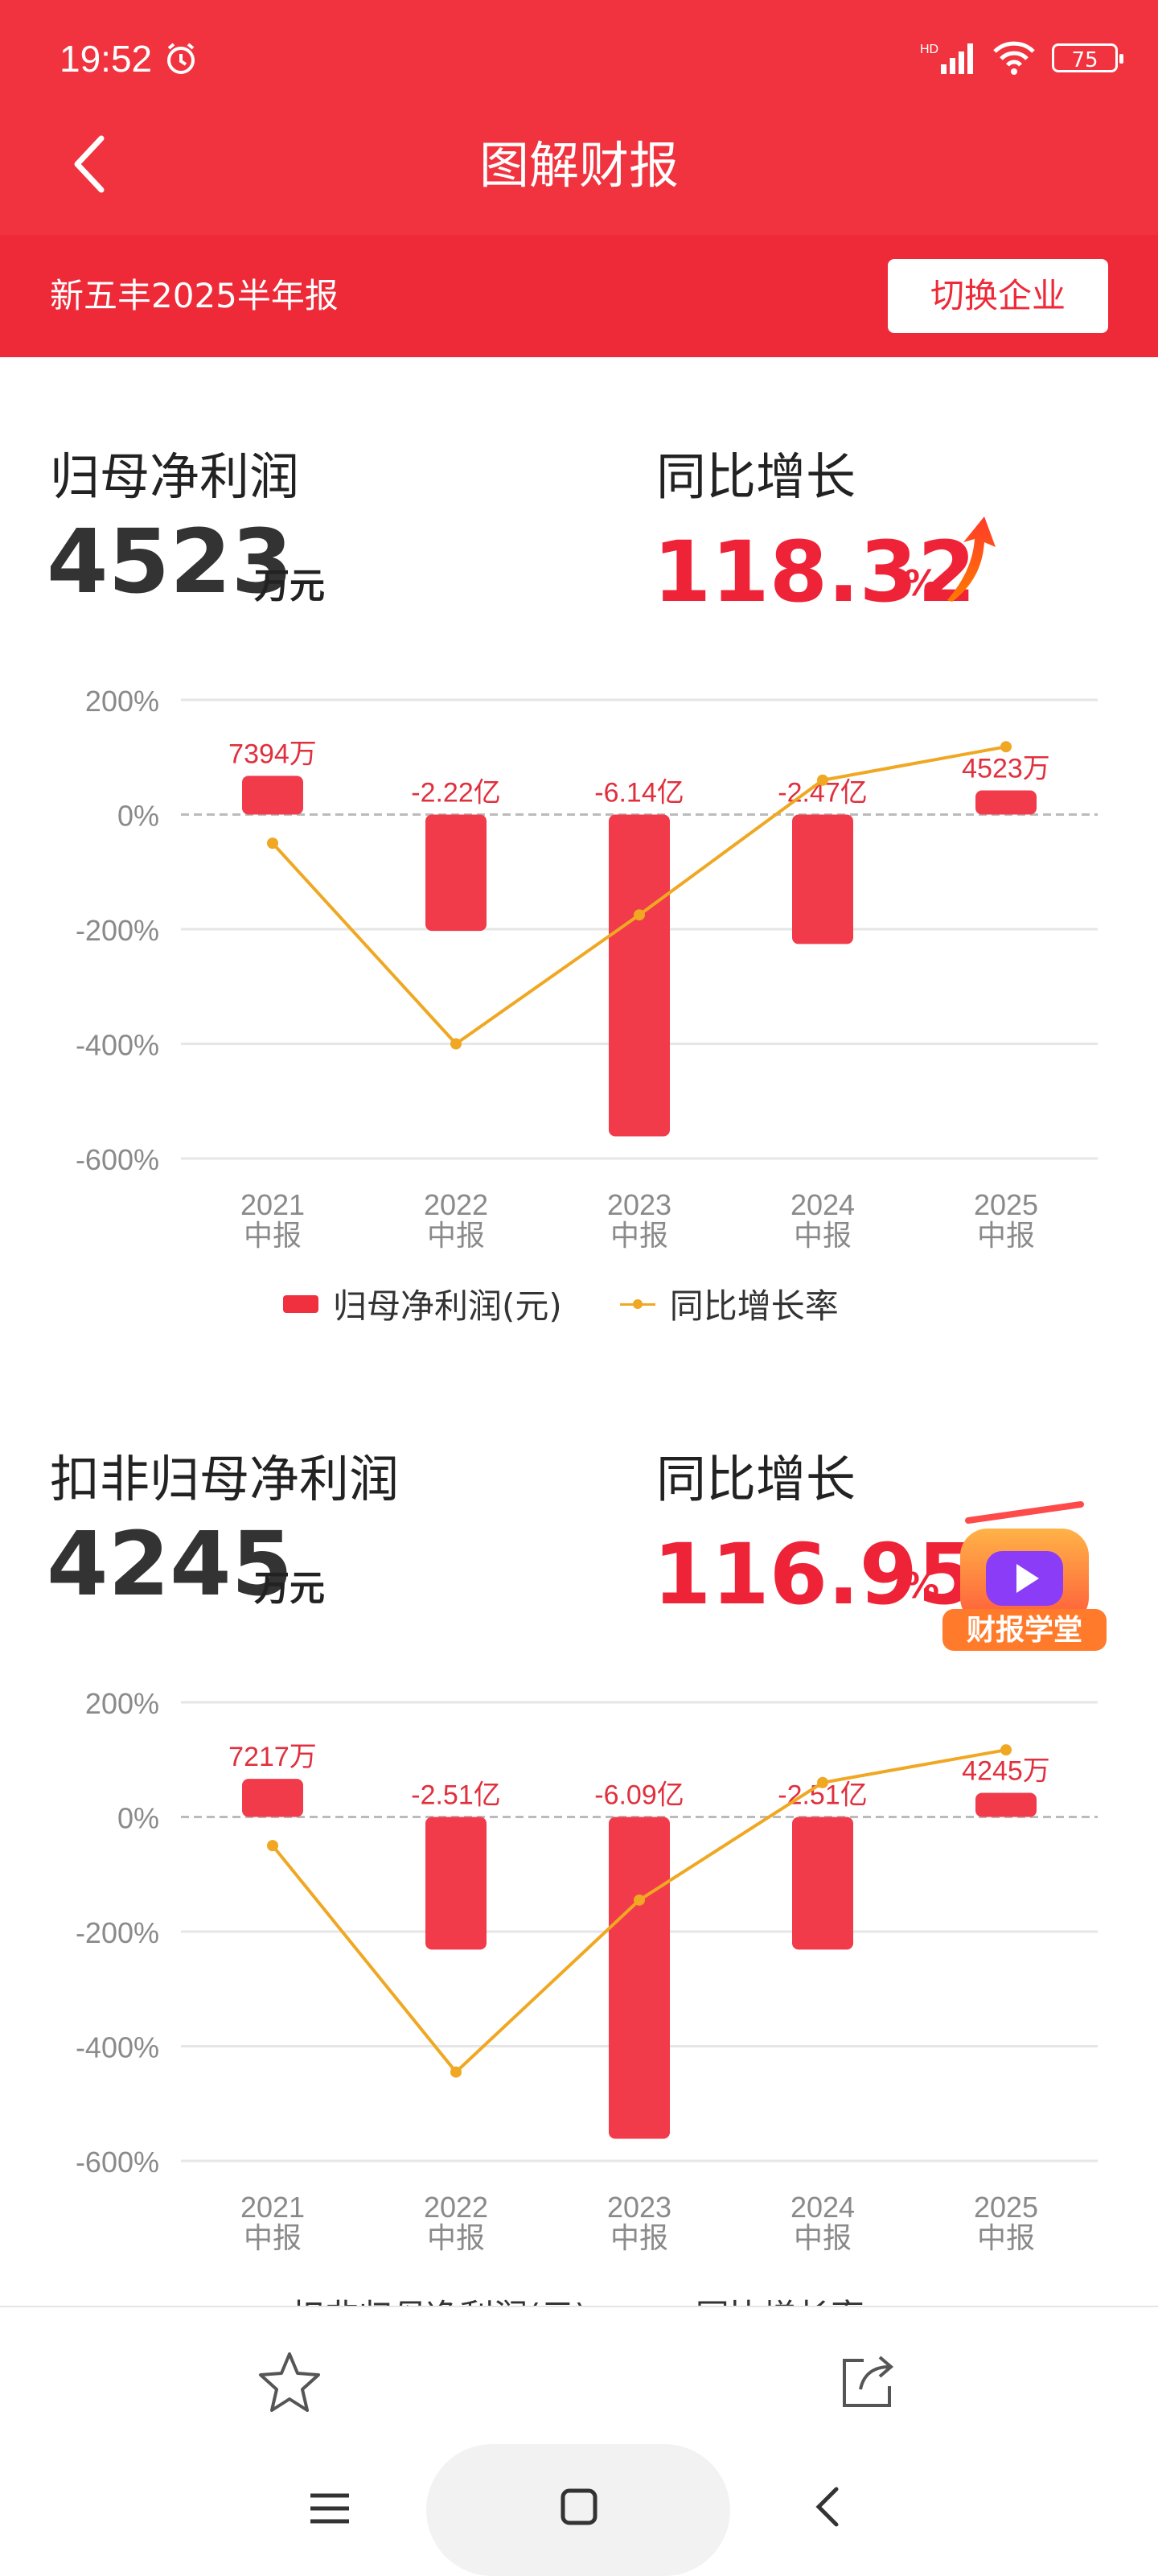 The image size is (1158, 2576). Describe the element at coordinates (1006, 1771) in the screenshot. I see `bar-value-label: 4245万` at that location.